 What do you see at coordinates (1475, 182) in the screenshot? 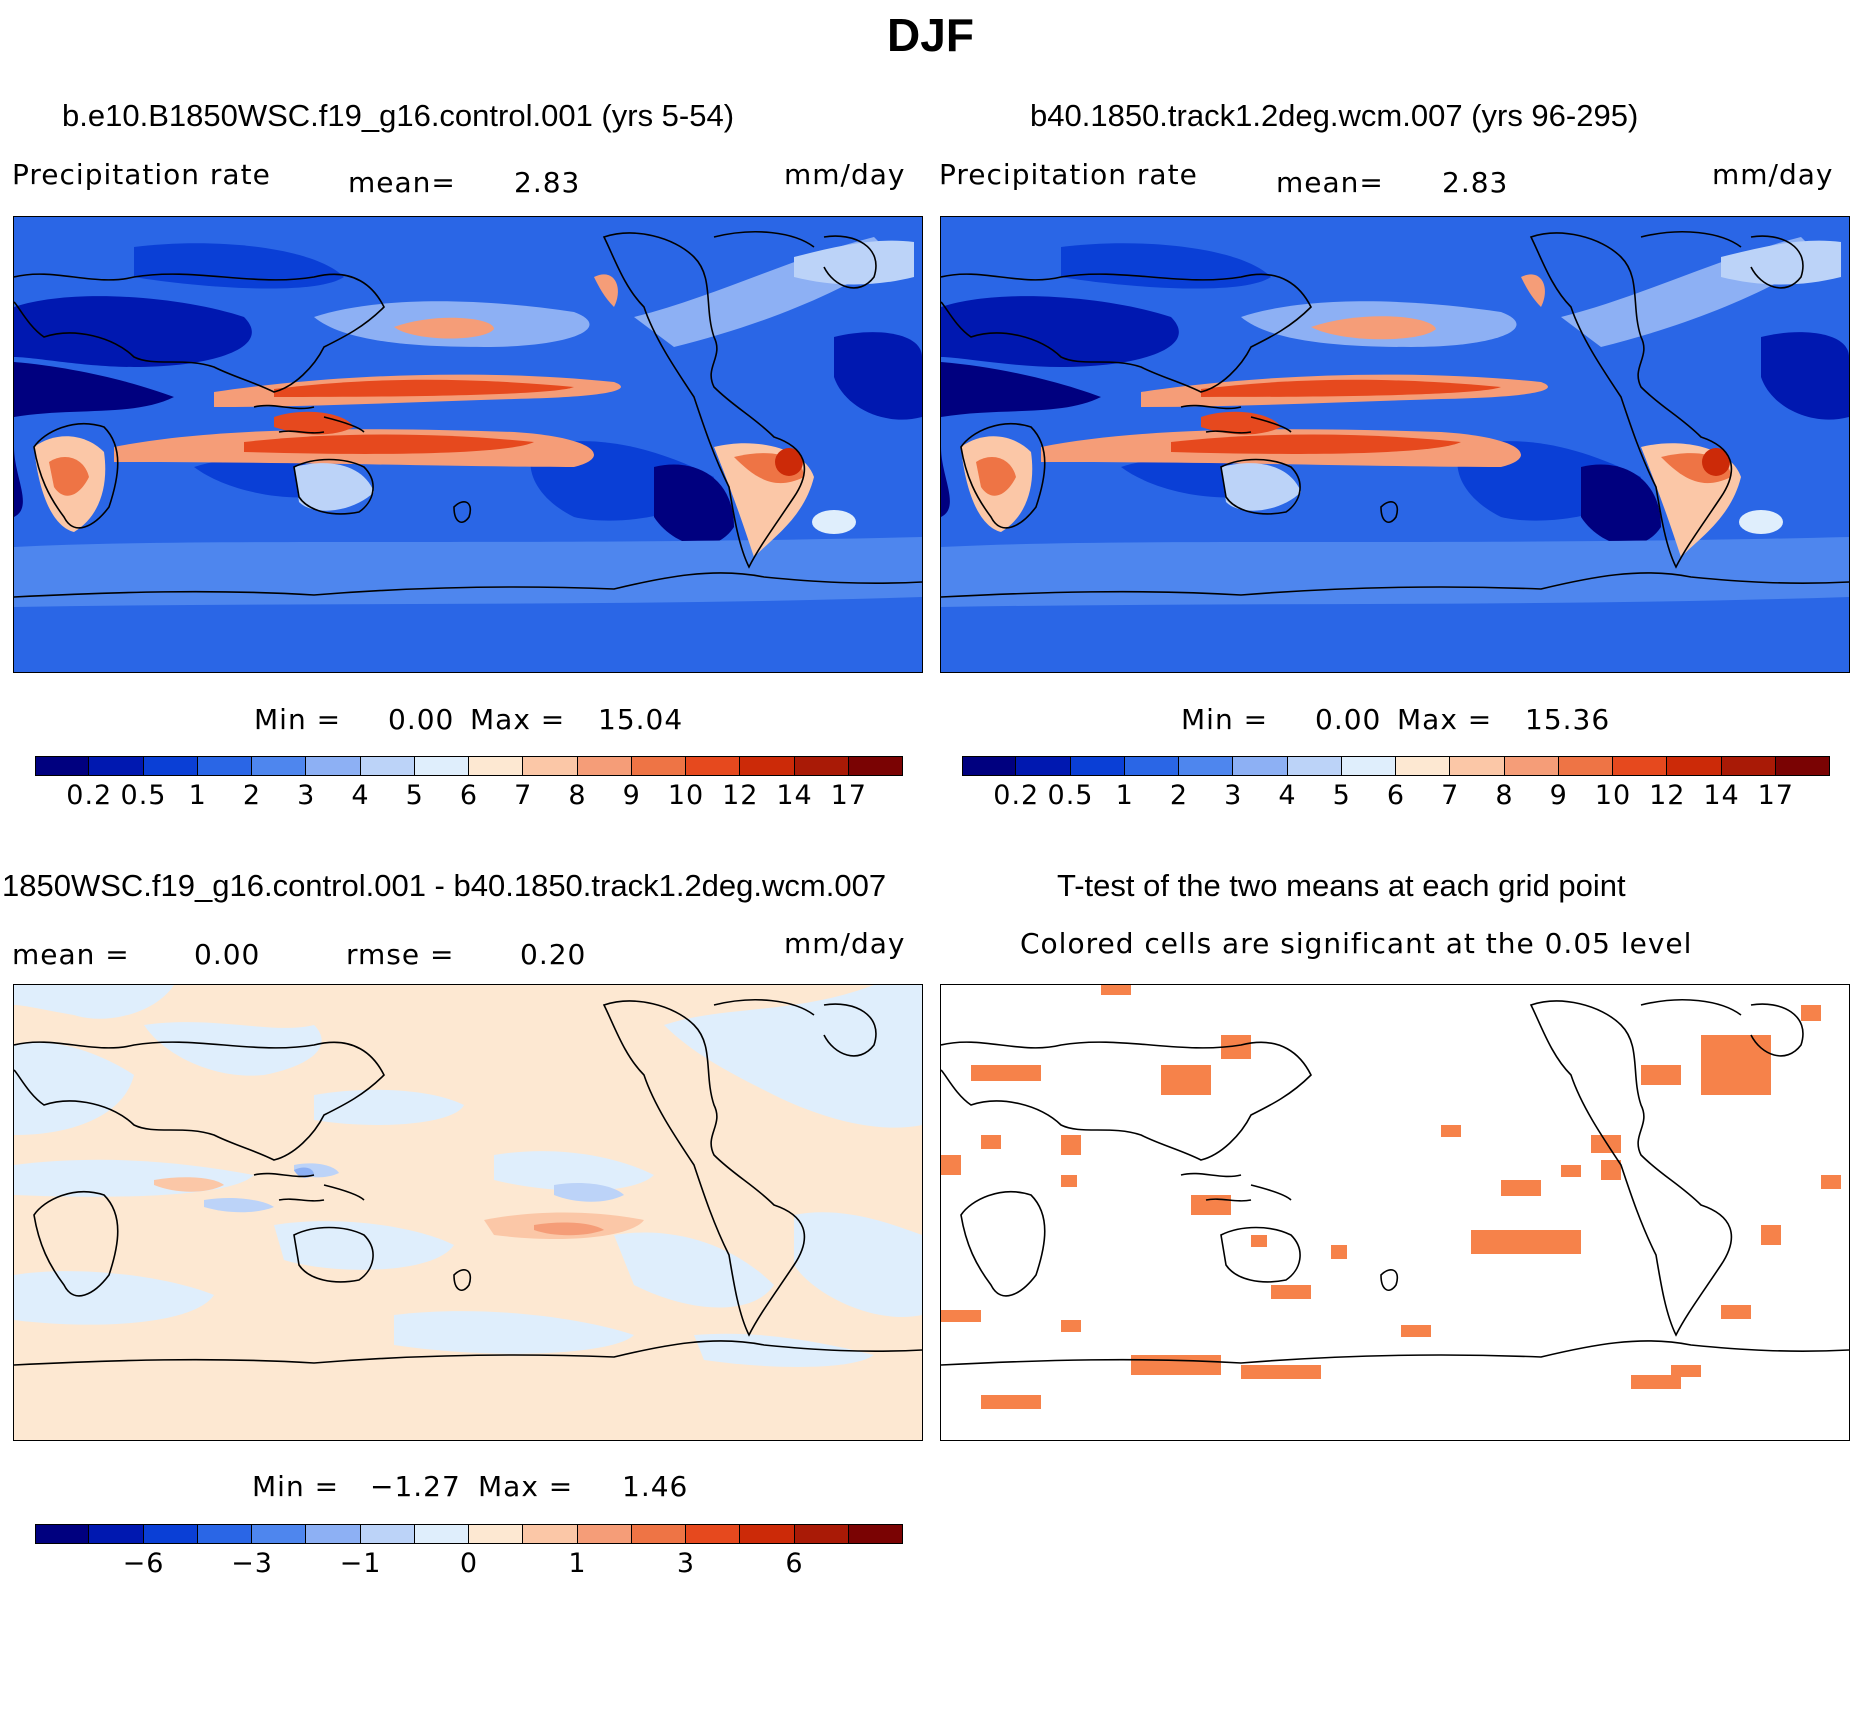
I see `panel2-mean-value: 2.83` at bounding box center [1475, 182].